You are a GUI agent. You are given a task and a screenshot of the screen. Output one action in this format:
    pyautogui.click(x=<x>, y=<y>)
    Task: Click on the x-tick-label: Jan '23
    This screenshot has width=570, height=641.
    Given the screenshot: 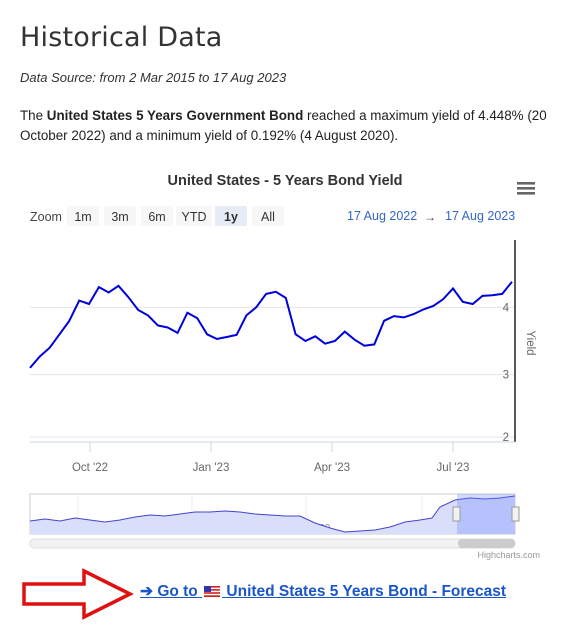 What is the action you would take?
    pyautogui.click(x=211, y=468)
    